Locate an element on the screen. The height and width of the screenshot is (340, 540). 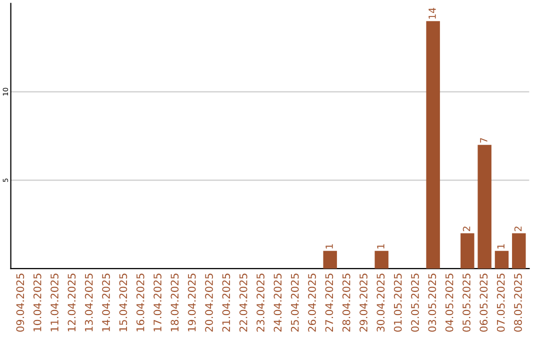
x-tick-label: 07.05.2025 is located at coordinates (500, 303).